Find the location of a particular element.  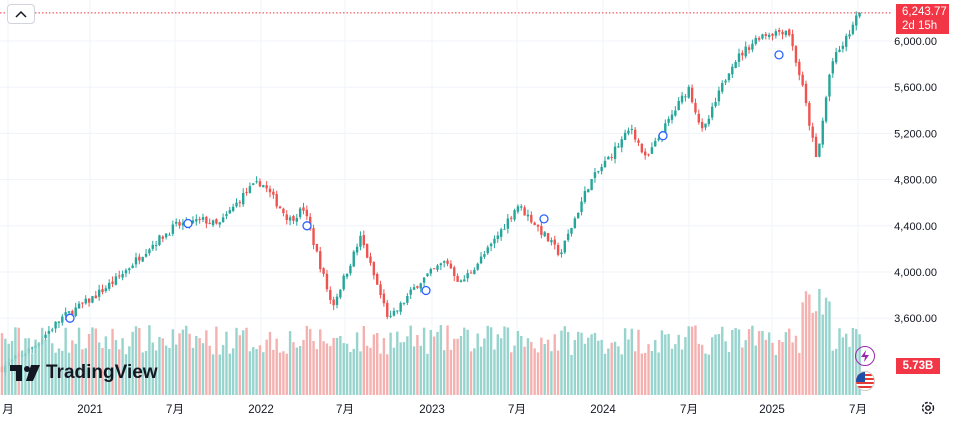

lightning-icon is located at coordinates (865, 356).